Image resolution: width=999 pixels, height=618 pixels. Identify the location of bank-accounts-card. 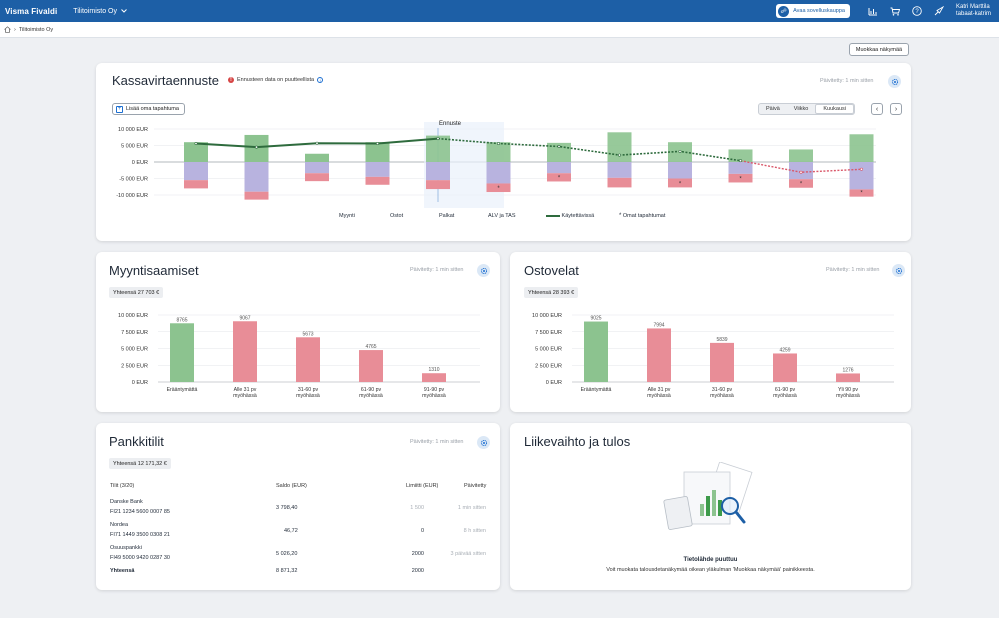
(298, 506).